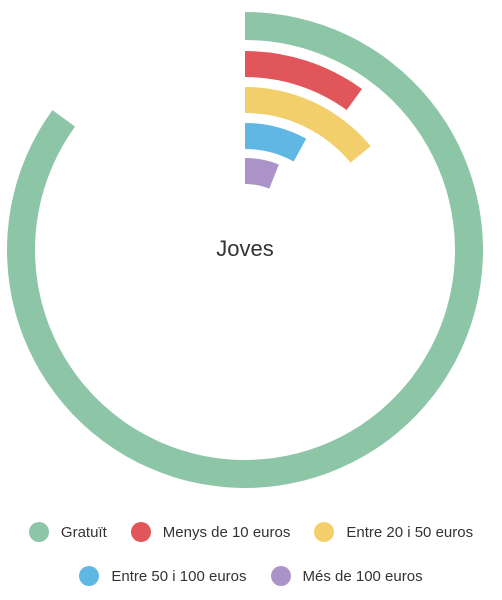 This screenshot has width=502, height=600. I want to click on legend-item-menys-10: Menys de 10 euros, so click(210, 532).